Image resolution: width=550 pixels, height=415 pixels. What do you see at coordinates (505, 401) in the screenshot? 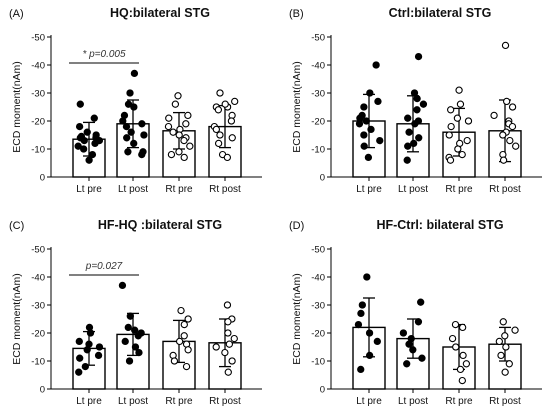
I see `x-tick-label: Rt post` at bounding box center [505, 401].